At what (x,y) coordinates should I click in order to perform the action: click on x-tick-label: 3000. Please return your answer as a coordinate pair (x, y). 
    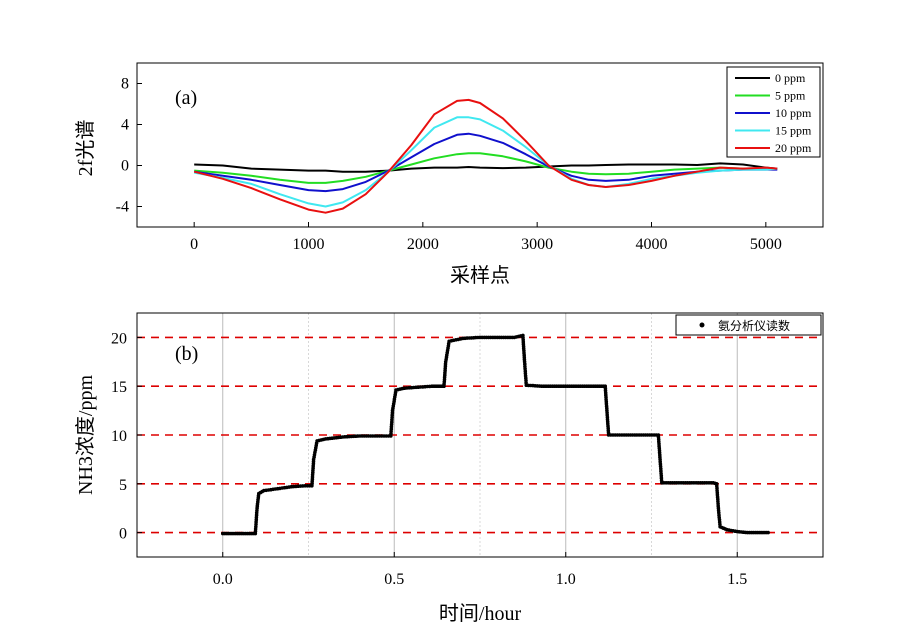
    Looking at the image, I should click on (537, 244).